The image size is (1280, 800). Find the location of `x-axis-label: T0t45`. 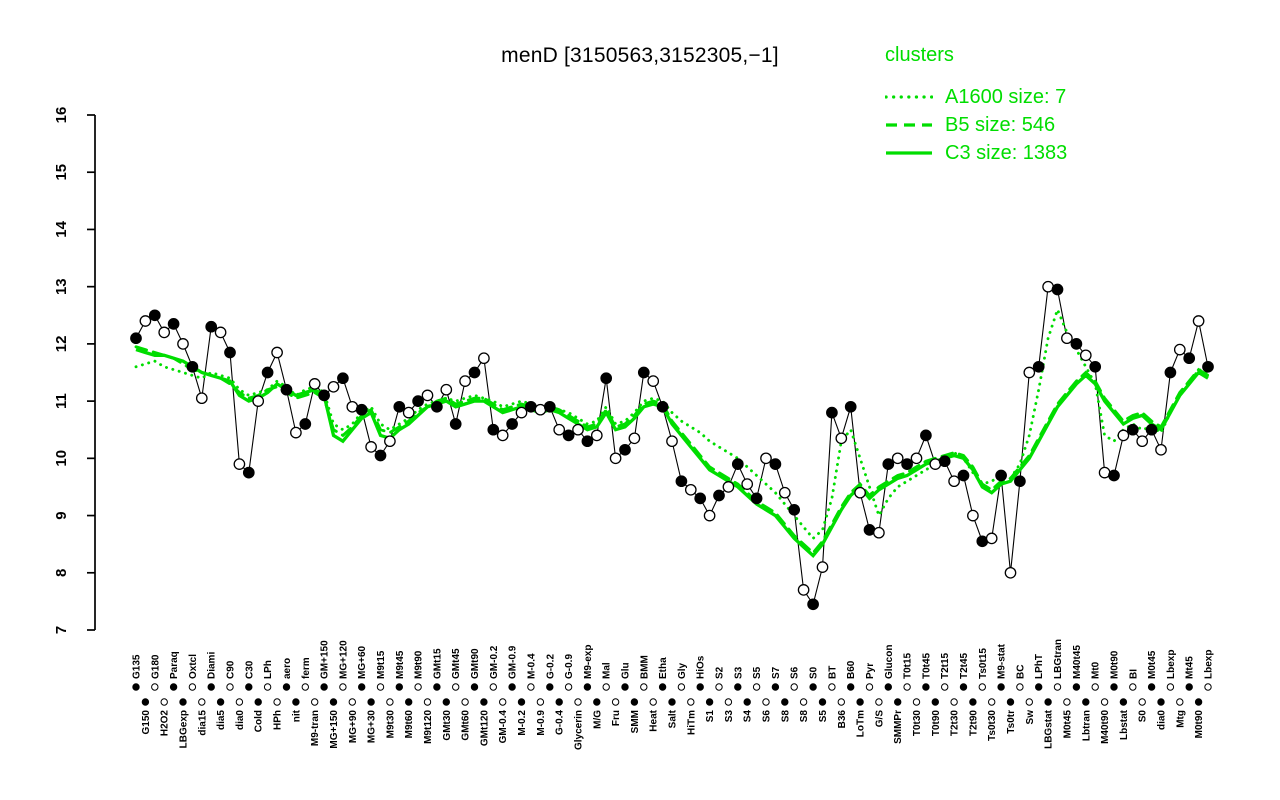

x-axis-label: T0t45 is located at coordinates (926, 665).